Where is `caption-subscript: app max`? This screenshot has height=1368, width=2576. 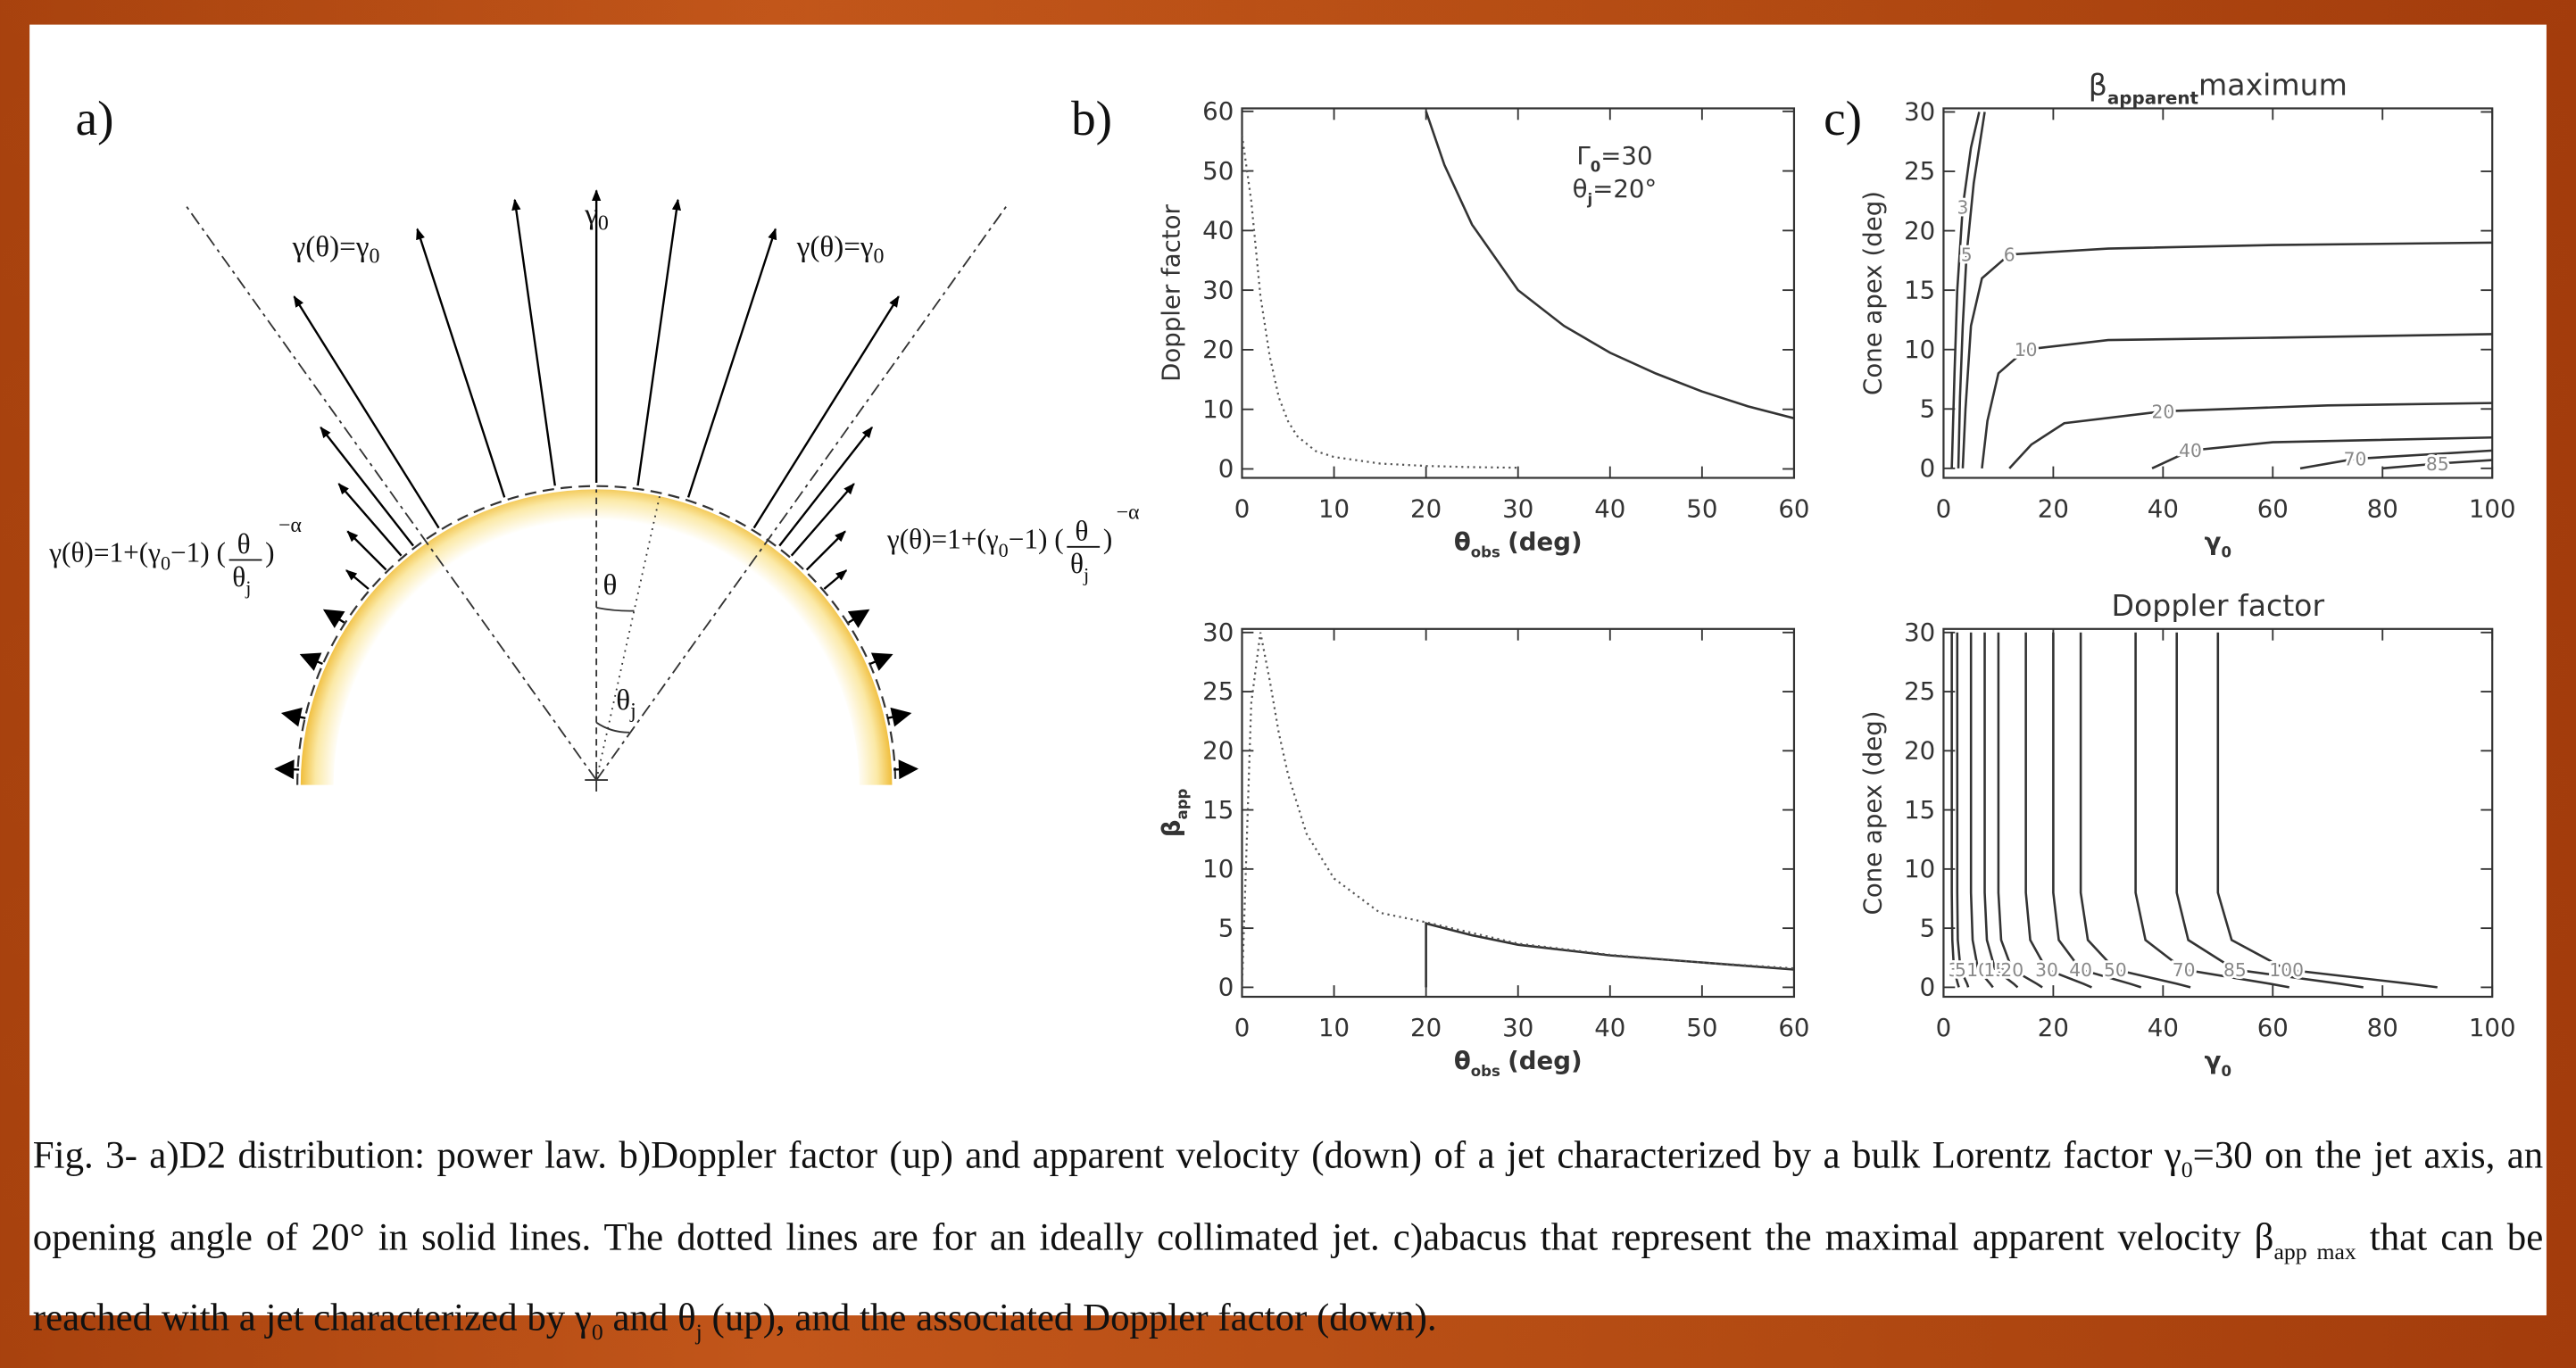 caption-subscript: app max is located at coordinates (2314, 1252).